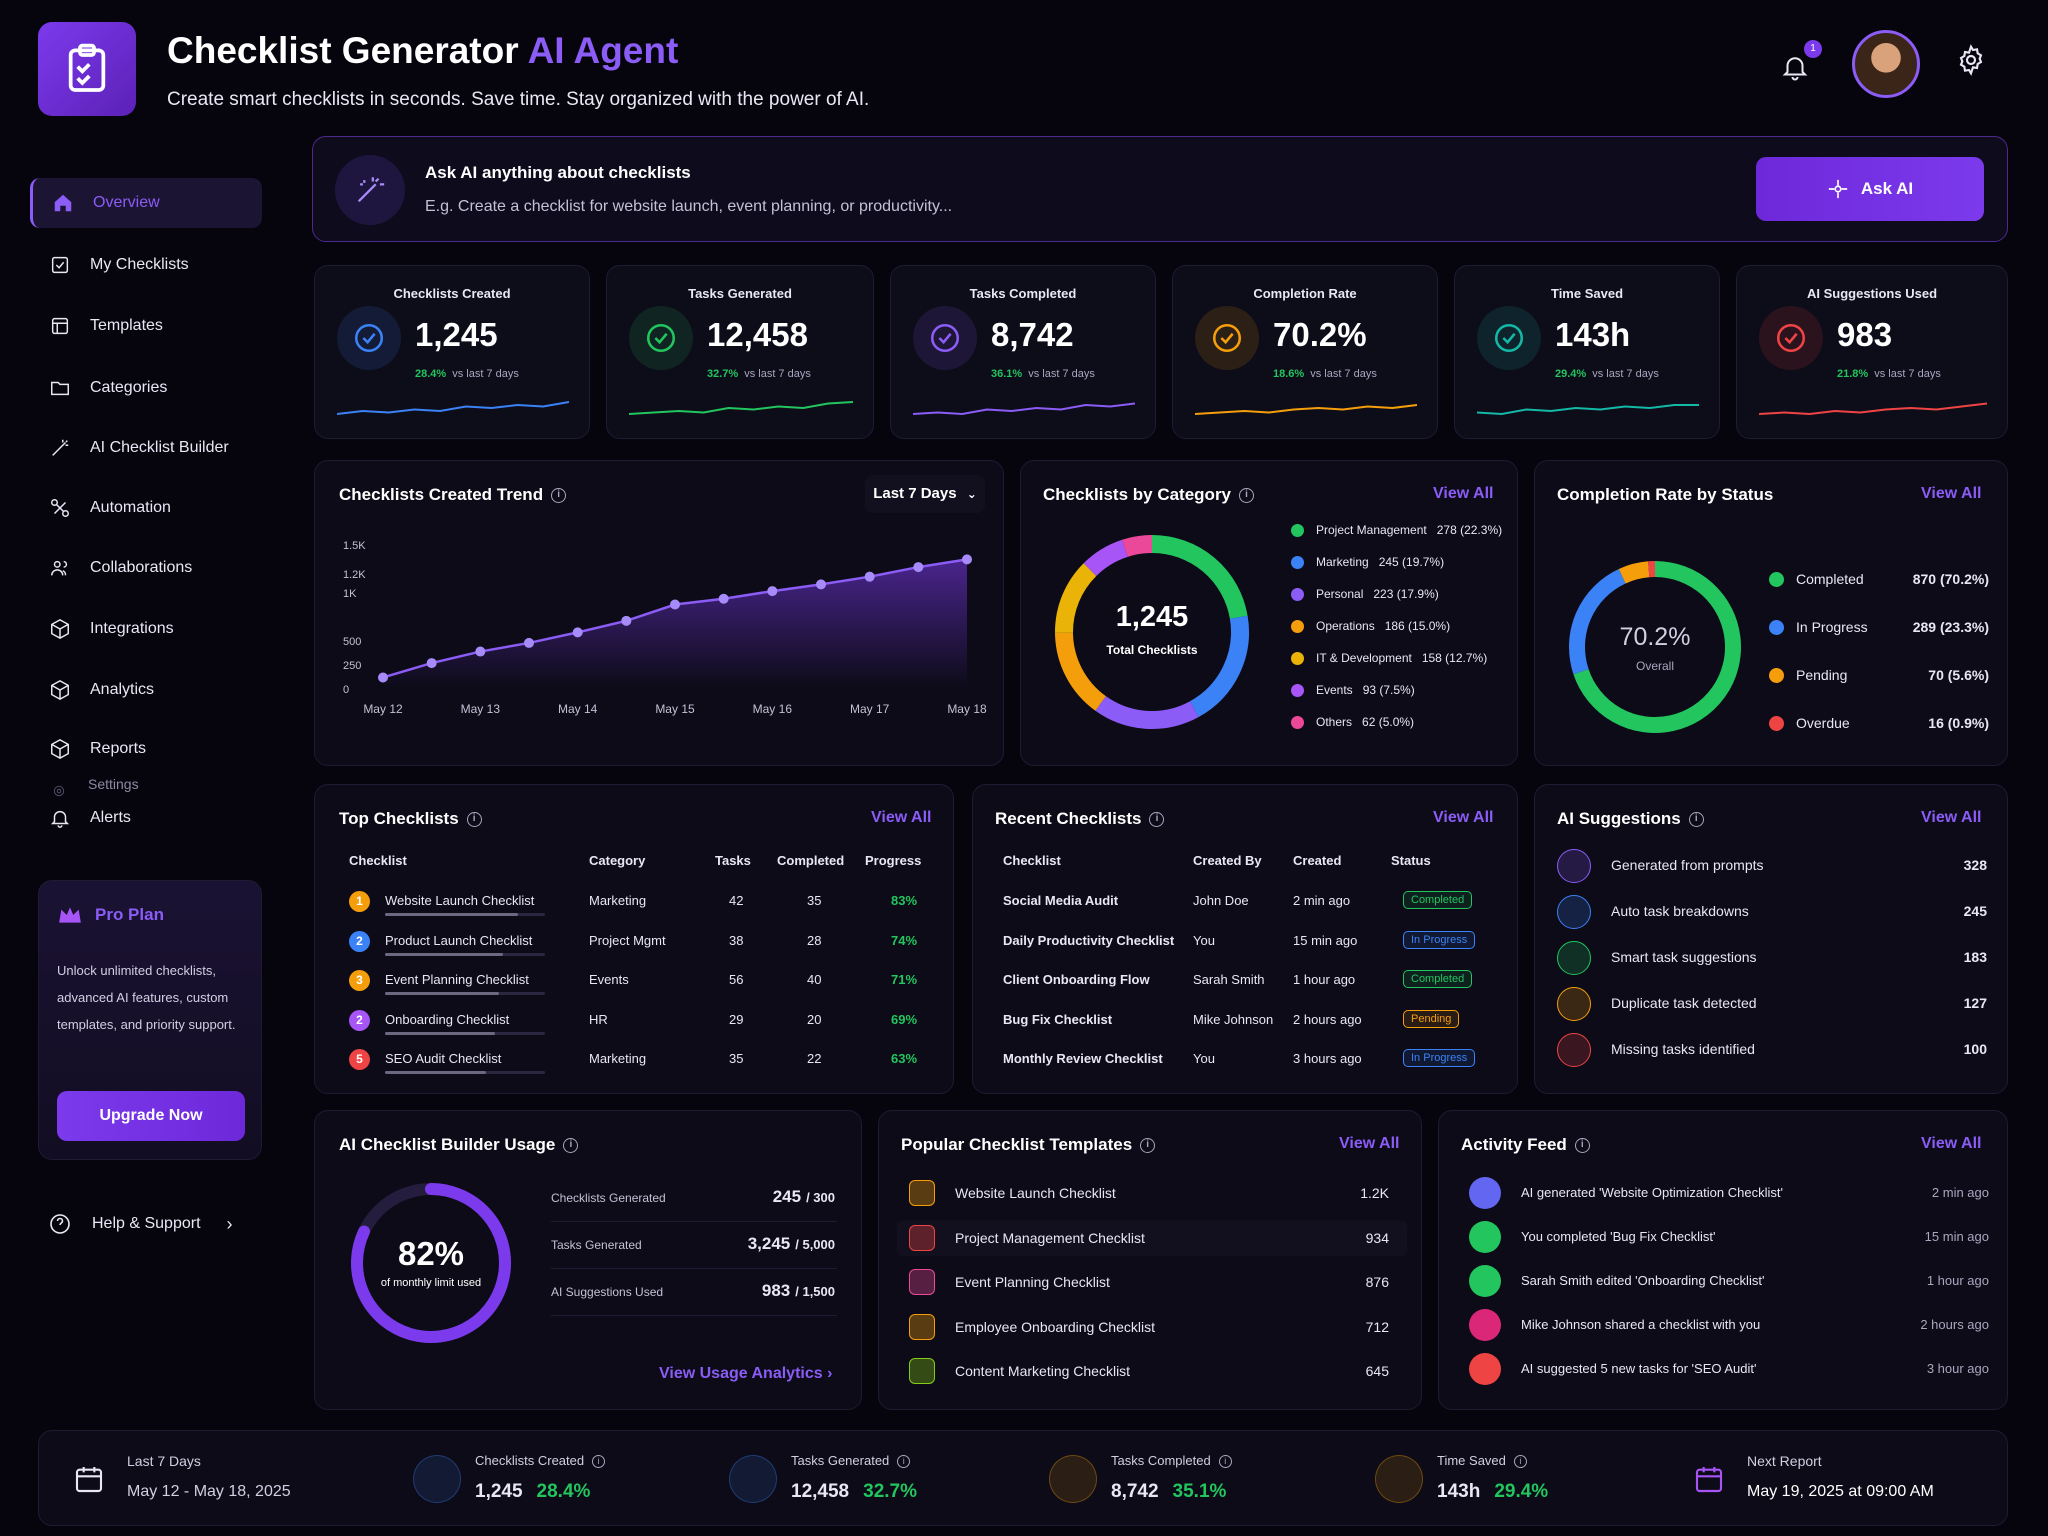  I want to click on sidebar-item-reports: Reports, so click(146, 749).